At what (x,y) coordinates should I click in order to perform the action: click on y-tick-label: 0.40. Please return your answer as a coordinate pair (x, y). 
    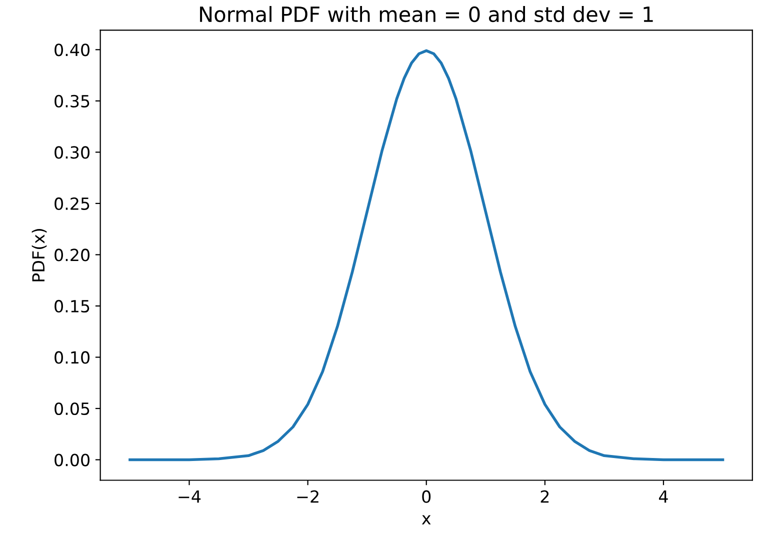
    Looking at the image, I should click on (72, 50).